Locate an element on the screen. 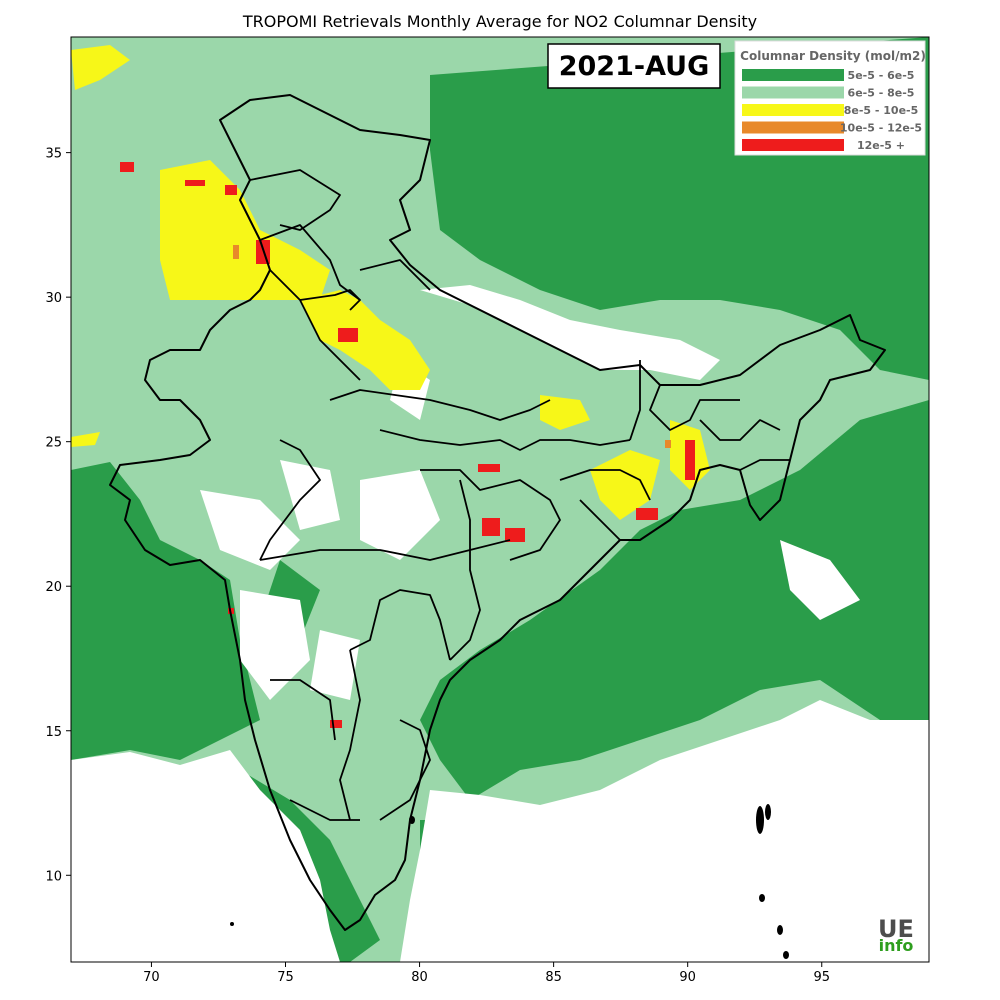  y-tick-label: 30 is located at coordinates (53, 298).